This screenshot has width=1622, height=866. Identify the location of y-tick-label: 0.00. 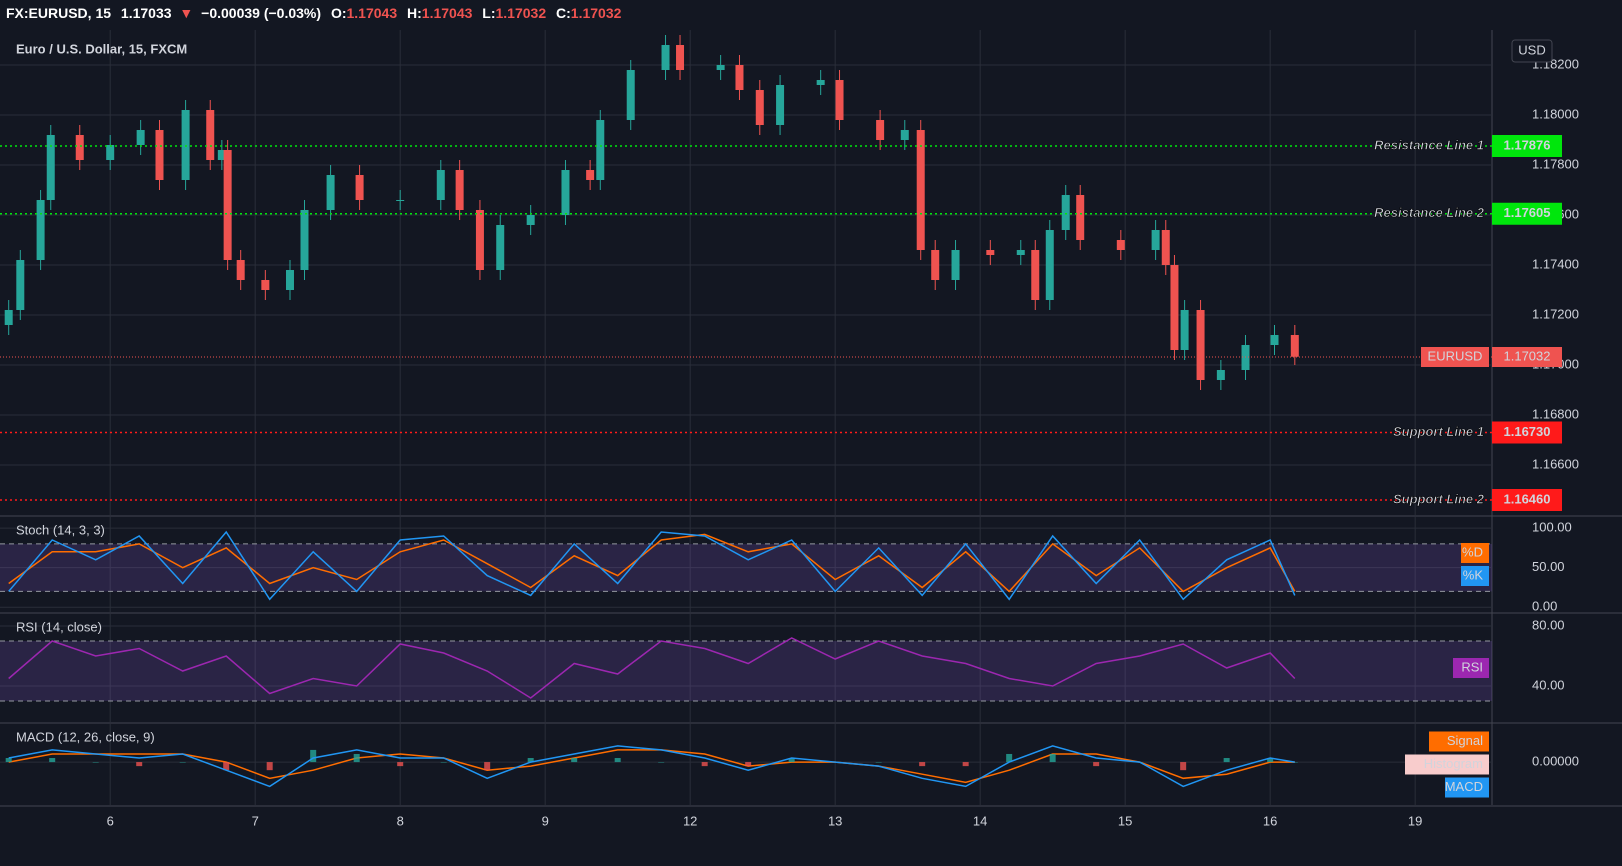
(1544, 606).